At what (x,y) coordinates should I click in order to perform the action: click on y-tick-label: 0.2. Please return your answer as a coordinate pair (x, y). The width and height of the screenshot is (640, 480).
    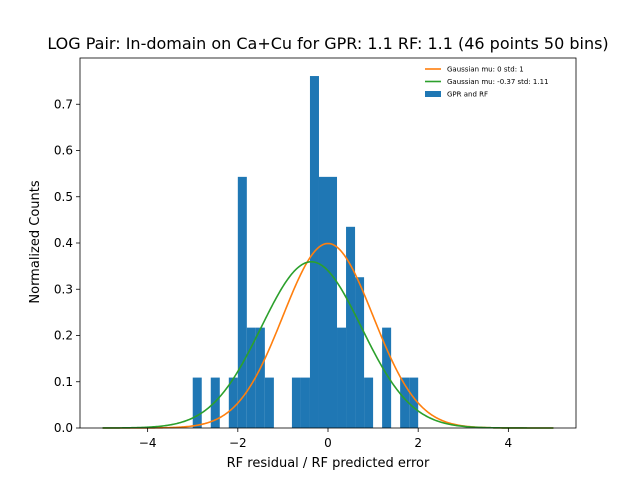
    Looking at the image, I should click on (63, 336).